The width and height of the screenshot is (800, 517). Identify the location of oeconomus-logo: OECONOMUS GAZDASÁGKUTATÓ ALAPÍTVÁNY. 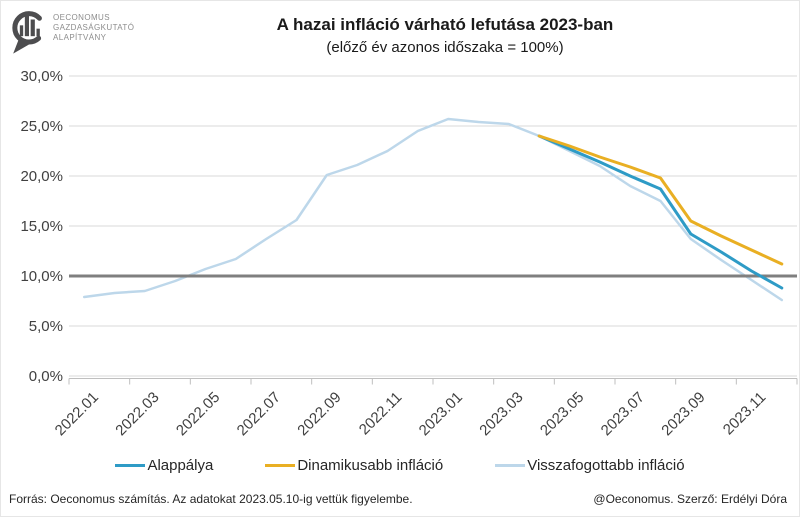
(71, 32).